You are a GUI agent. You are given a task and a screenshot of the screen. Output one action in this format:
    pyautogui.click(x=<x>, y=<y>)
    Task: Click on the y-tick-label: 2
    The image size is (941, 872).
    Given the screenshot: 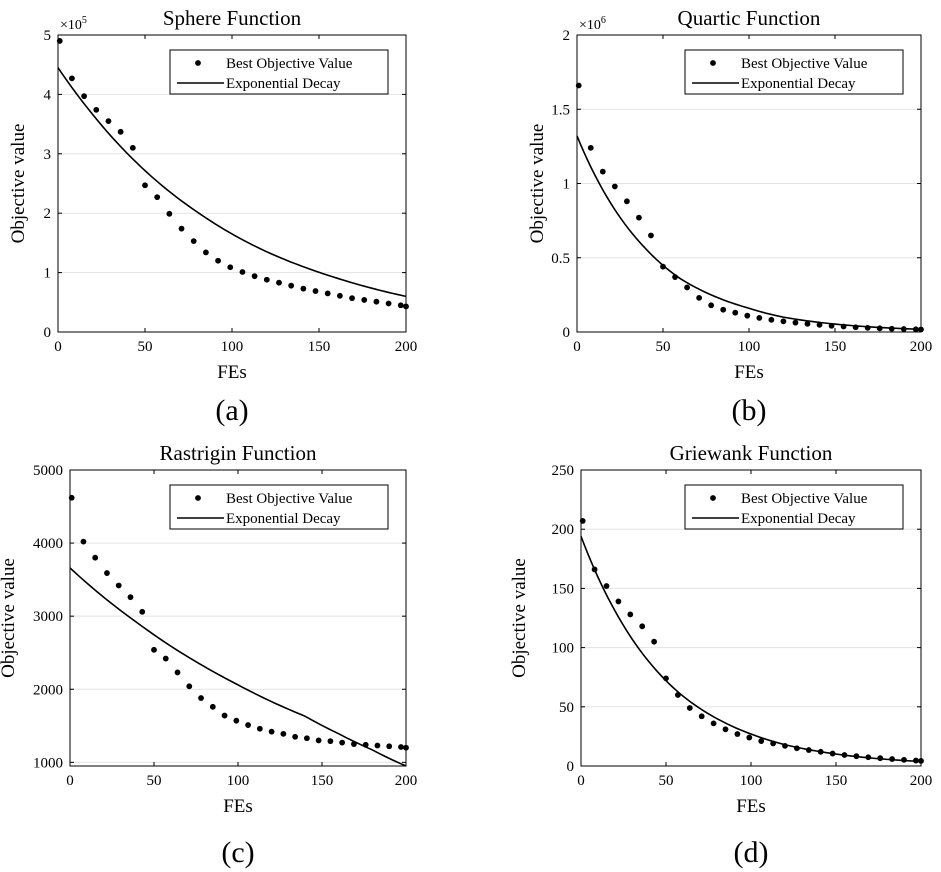 What is the action you would take?
    pyautogui.click(x=48, y=214)
    